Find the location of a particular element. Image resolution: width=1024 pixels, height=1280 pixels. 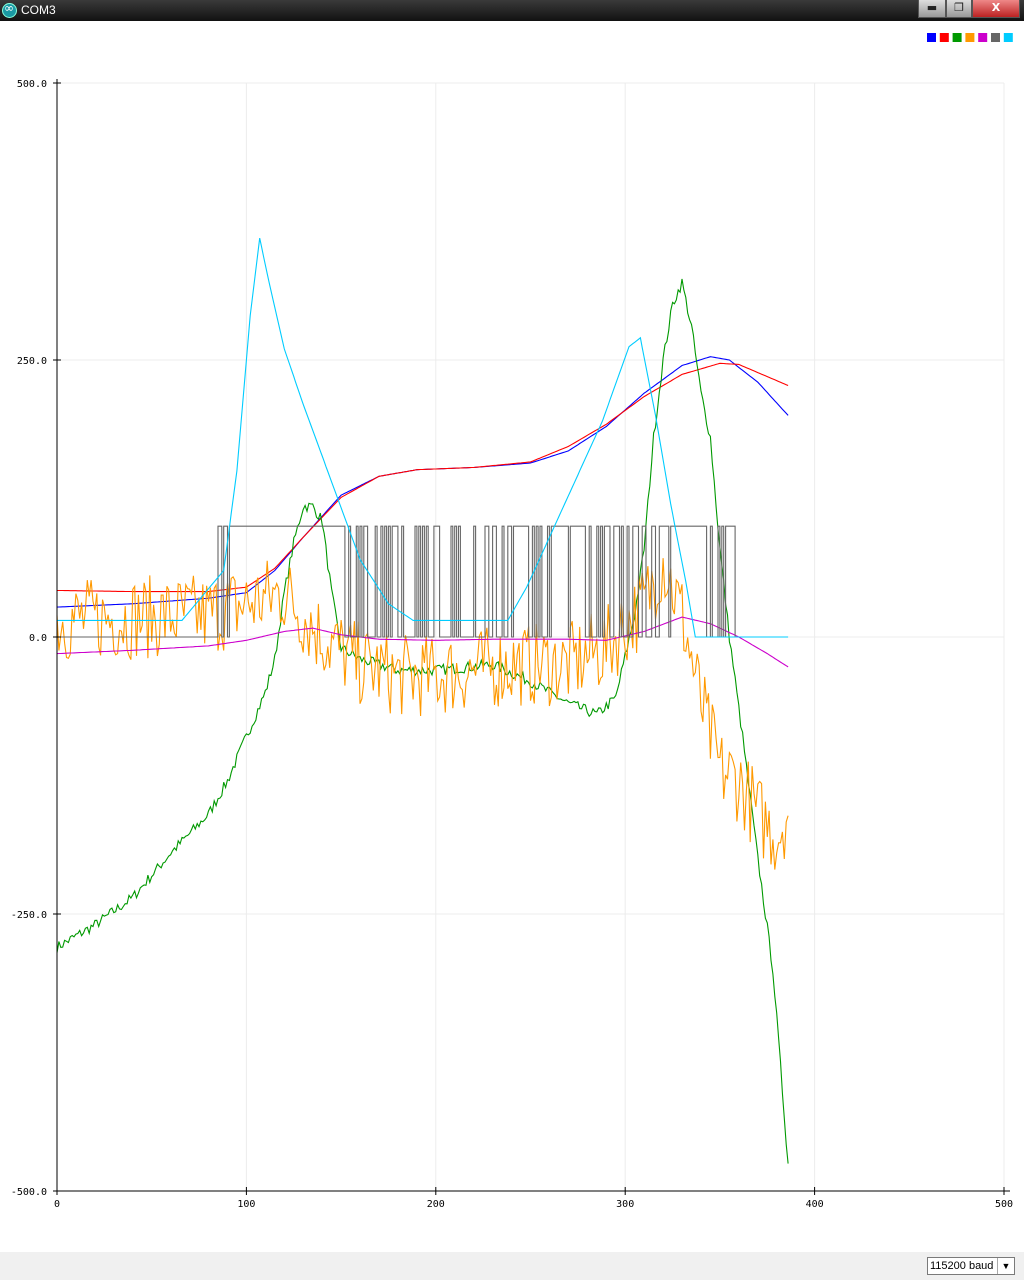

chart-legend is located at coordinates (970, 37).